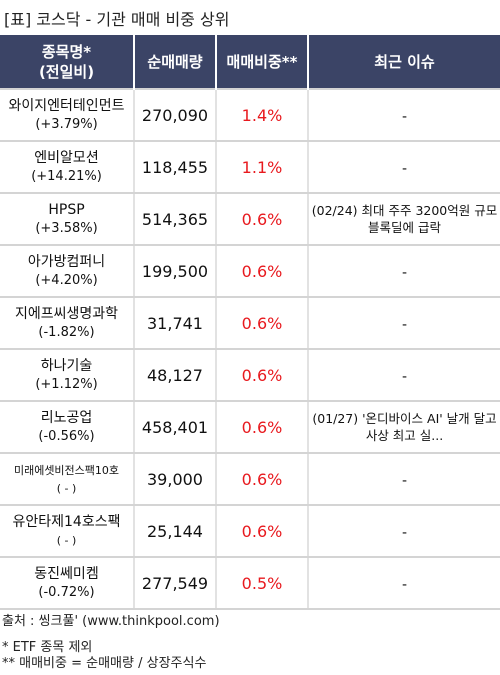 The height and width of the screenshot is (675, 500). I want to click on stock-name: HPSP, so click(66, 209).